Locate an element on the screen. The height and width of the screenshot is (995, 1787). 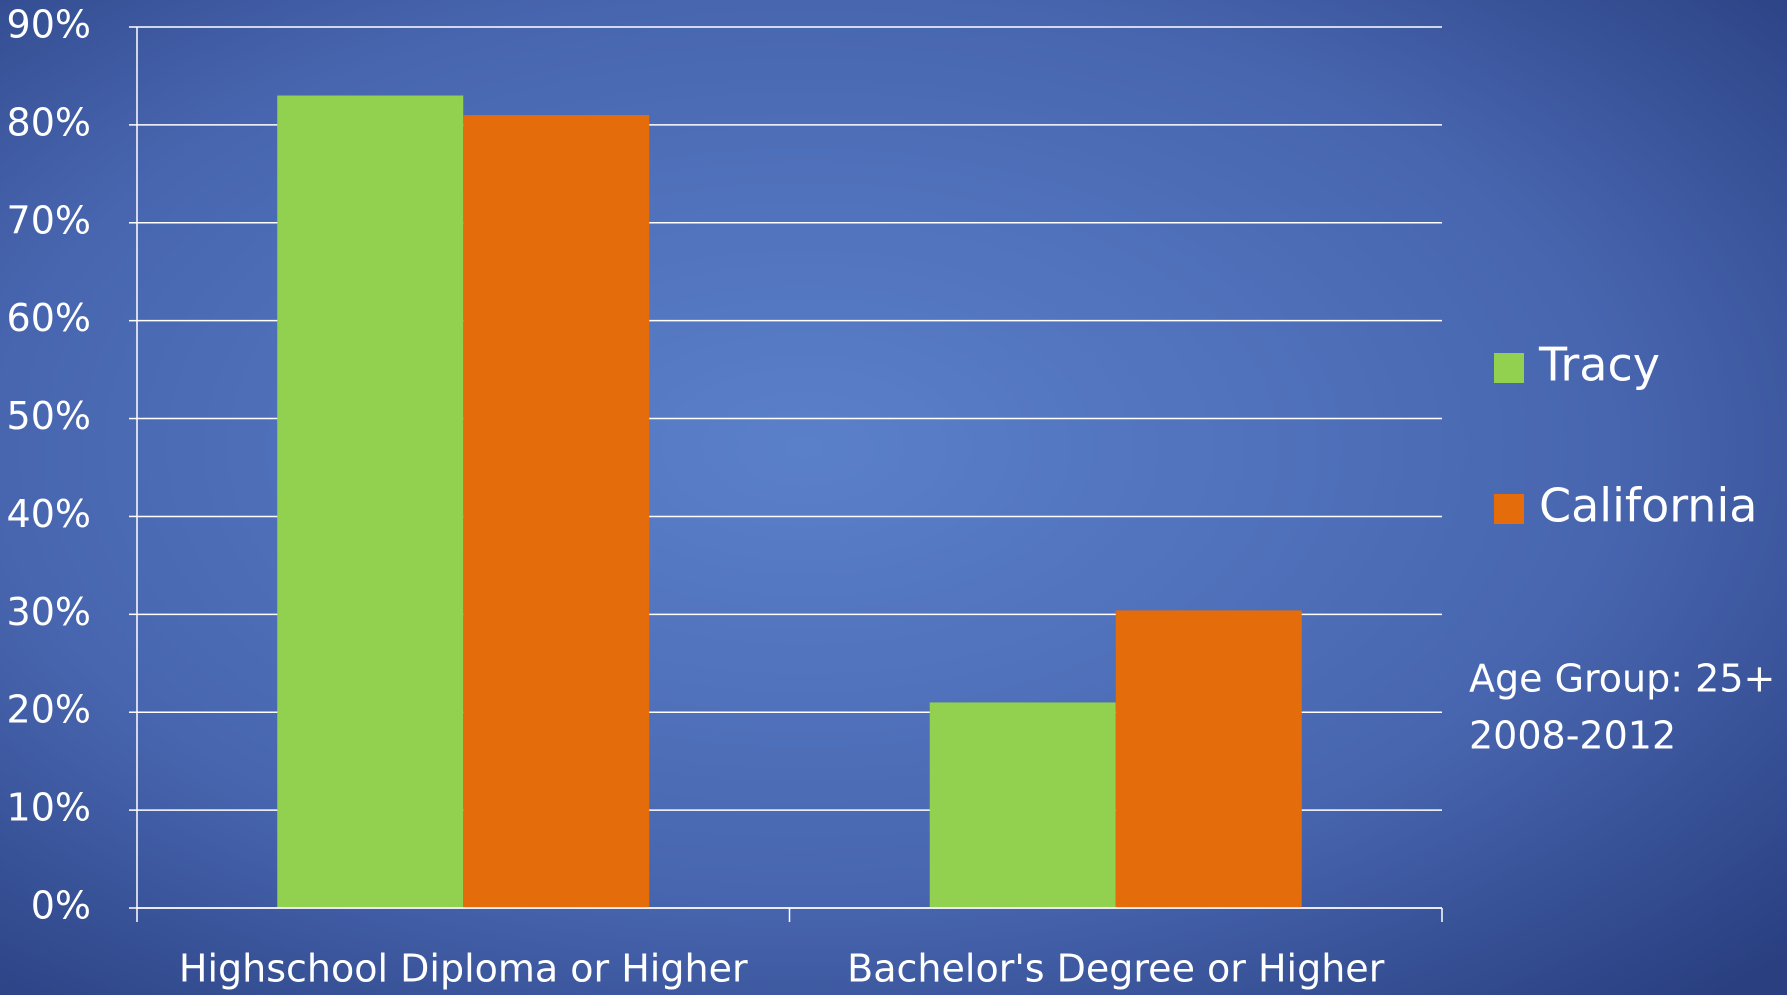
y-tick-label: 70% is located at coordinates (49, 220).